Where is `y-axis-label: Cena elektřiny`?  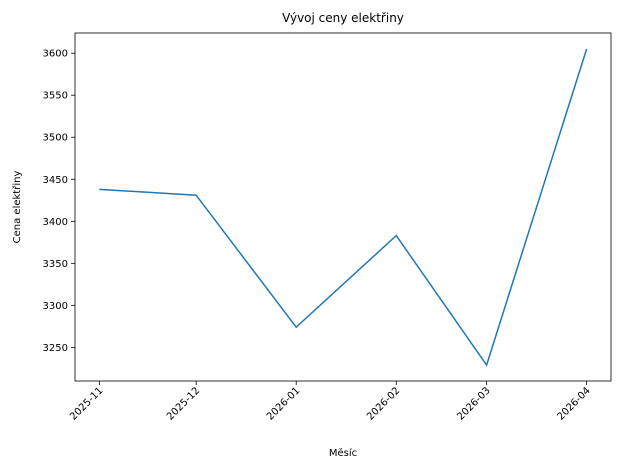 y-axis-label: Cena elektřiny is located at coordinates (17, 207).